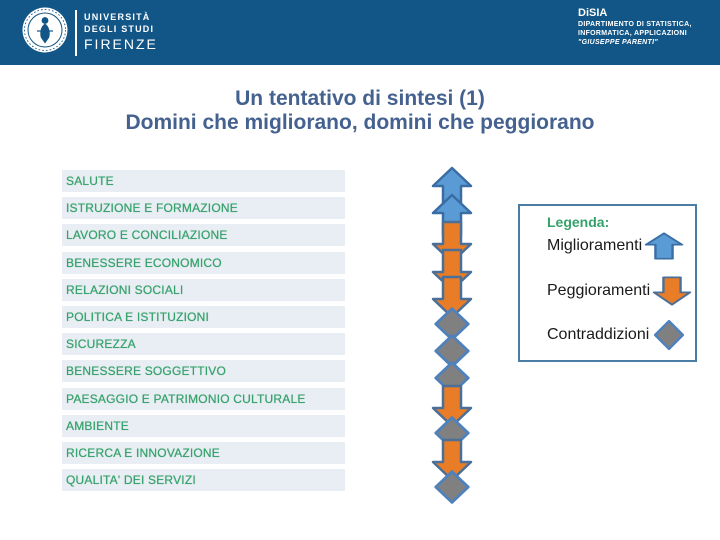  I want to click on department-acronym: DiSIA, so click(593, 13).